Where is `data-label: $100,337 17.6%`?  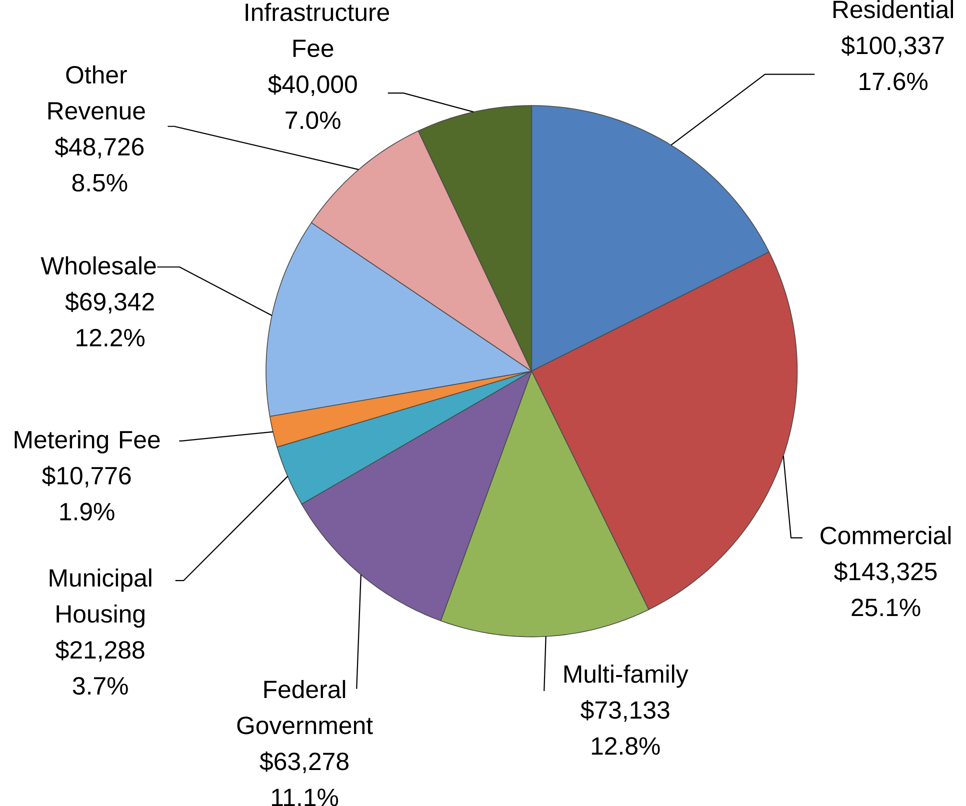
data-label: $100,337 17.6% is located at coordinates (892, 63).